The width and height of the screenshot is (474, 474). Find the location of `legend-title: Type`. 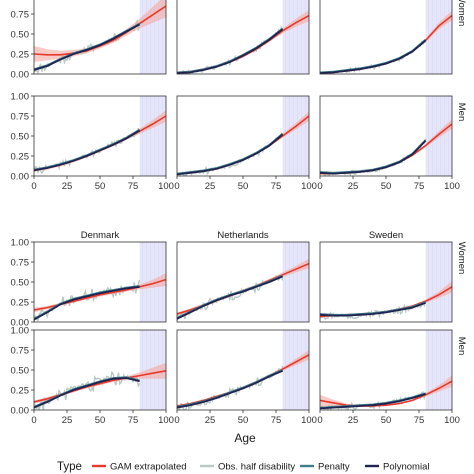

legend-title: Type is located at coordinates (69, 467).